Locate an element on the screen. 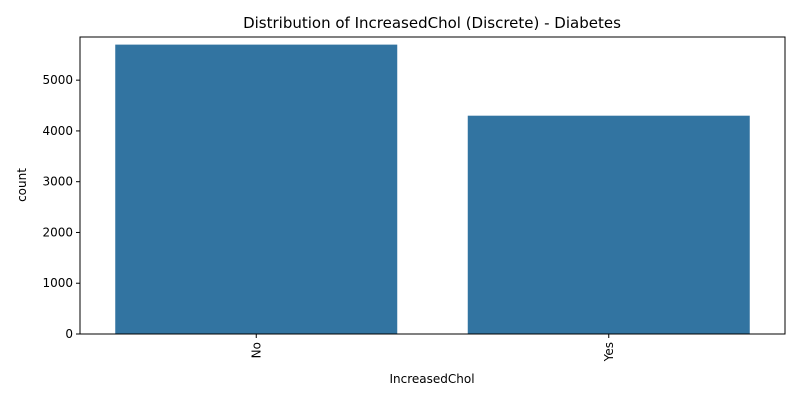 The image size is (800, 400). y-tick-label: 1000 is located at coordinates (57, 283).